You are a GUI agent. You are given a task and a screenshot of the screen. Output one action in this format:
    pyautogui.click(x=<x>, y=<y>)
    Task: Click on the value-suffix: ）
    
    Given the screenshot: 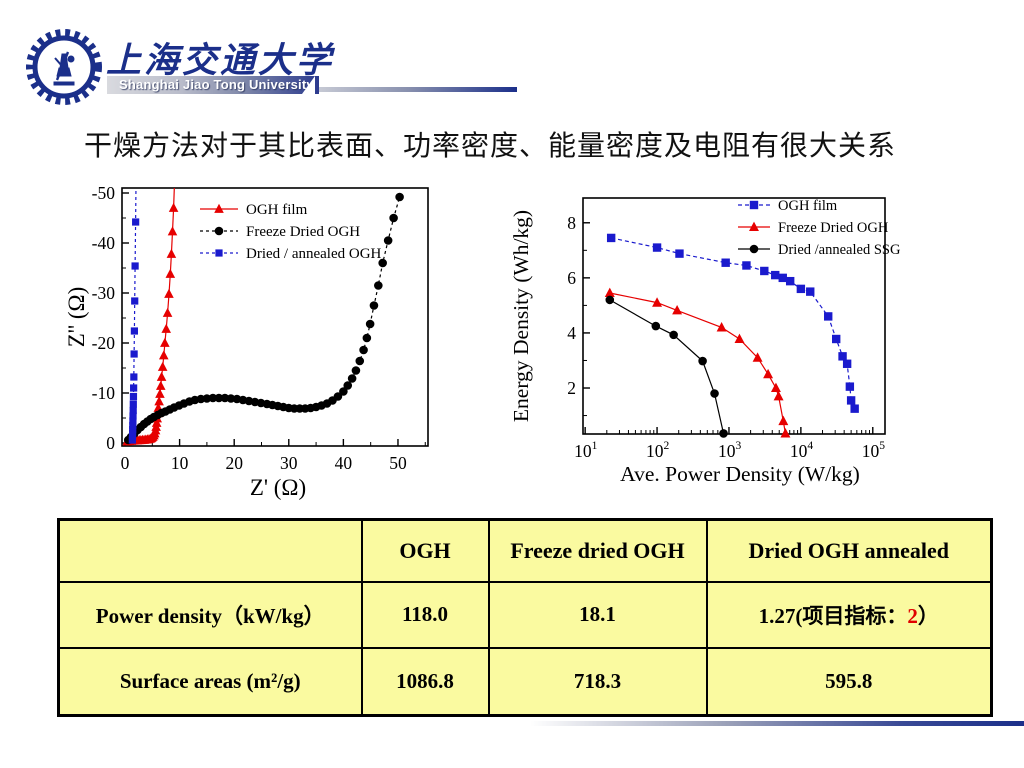 What is the action you would take?
    pyautogui.click(x=928, y=615)
    